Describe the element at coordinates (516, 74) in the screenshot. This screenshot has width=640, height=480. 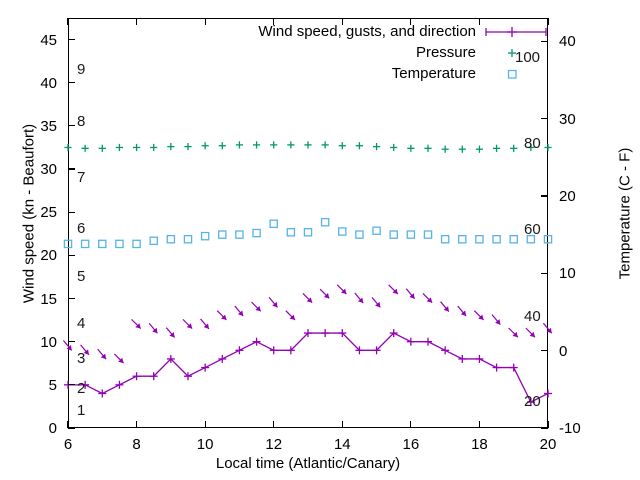
I see `legend-swatch-square` at that location.